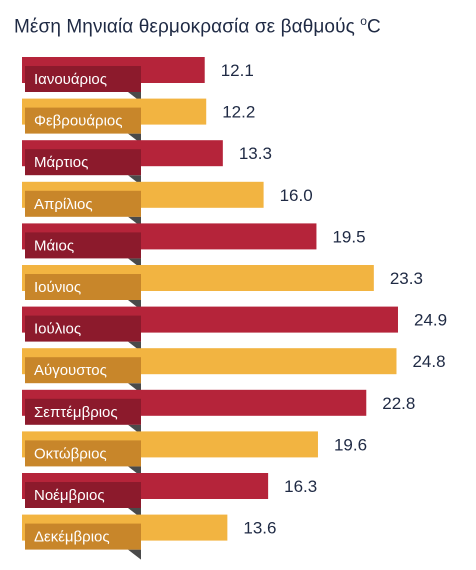 This screenshot has height=570, width=476. I want to click on value-label: 13.6, so click(259, 528).